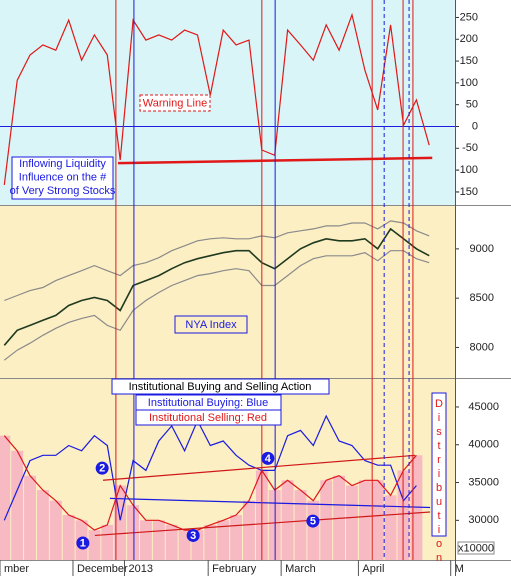 Image resolution: width=511 pixels, height=576 pixels. What do you see at coordinates (63, 191) in the screenshot?
I see `legend-text: of Very Strong Stocks` at bounding box center [63, 191].